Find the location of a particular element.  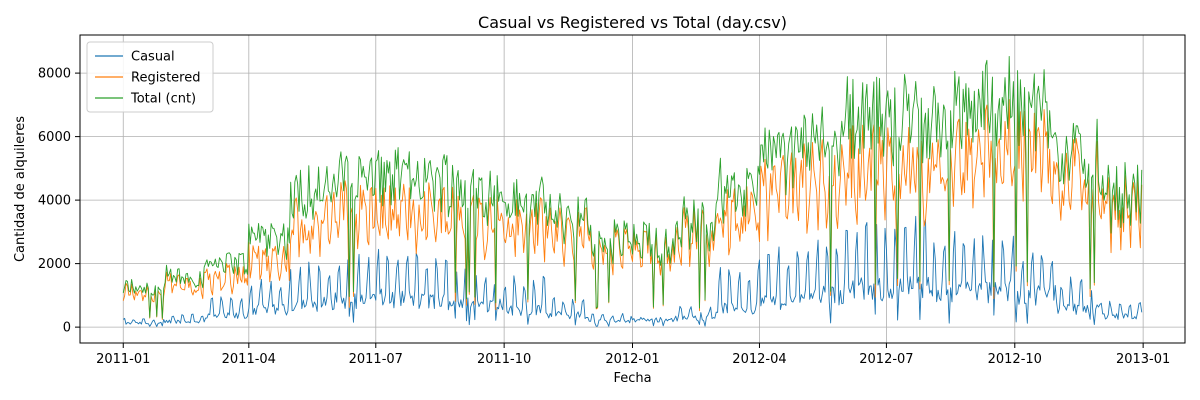

legend-box is located at coordinates (150, 77).